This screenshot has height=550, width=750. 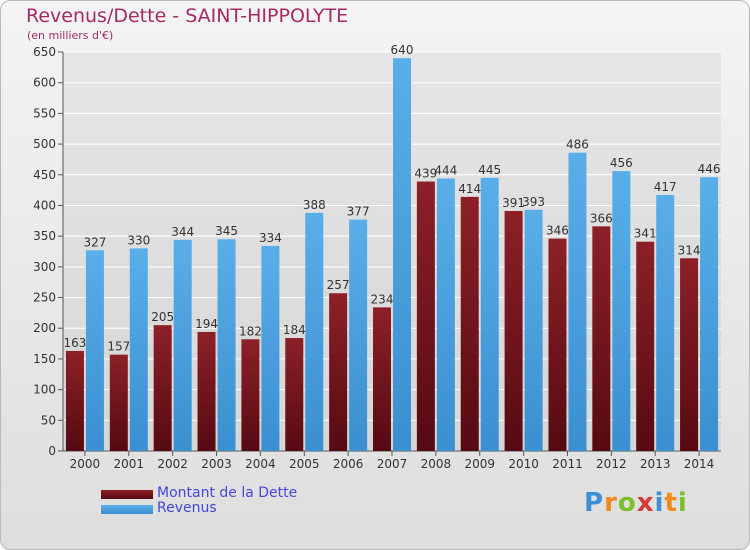 What do you see at coordinates (44, 113) in the screenshot?
I see `y-tick-label: 550` at bounding box center [44, 113].